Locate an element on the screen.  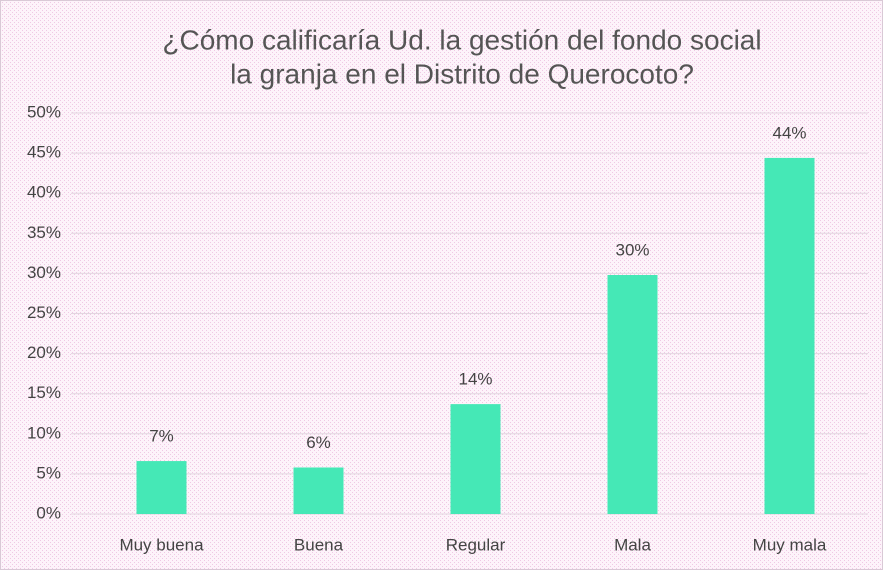
x-tick-label: Mala is located at coordinates (632, 544).